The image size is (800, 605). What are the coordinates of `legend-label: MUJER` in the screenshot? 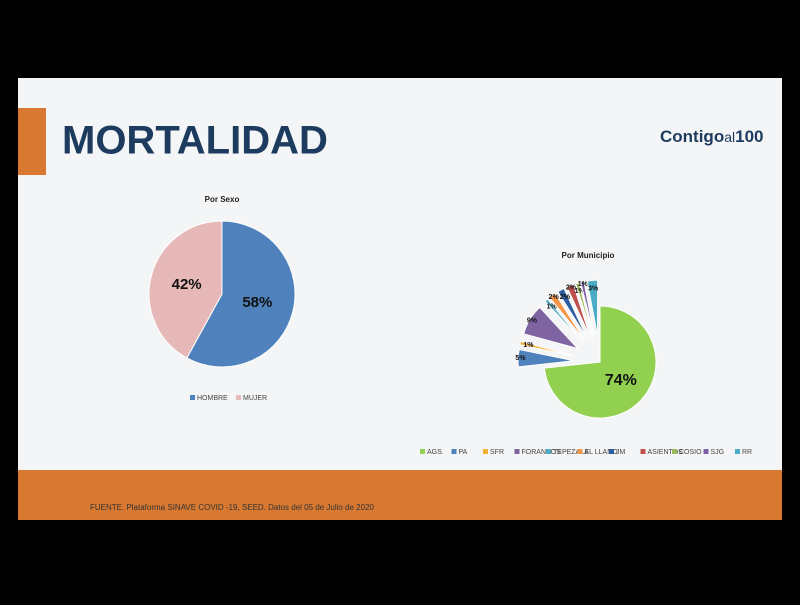 It's located at (255, 398).